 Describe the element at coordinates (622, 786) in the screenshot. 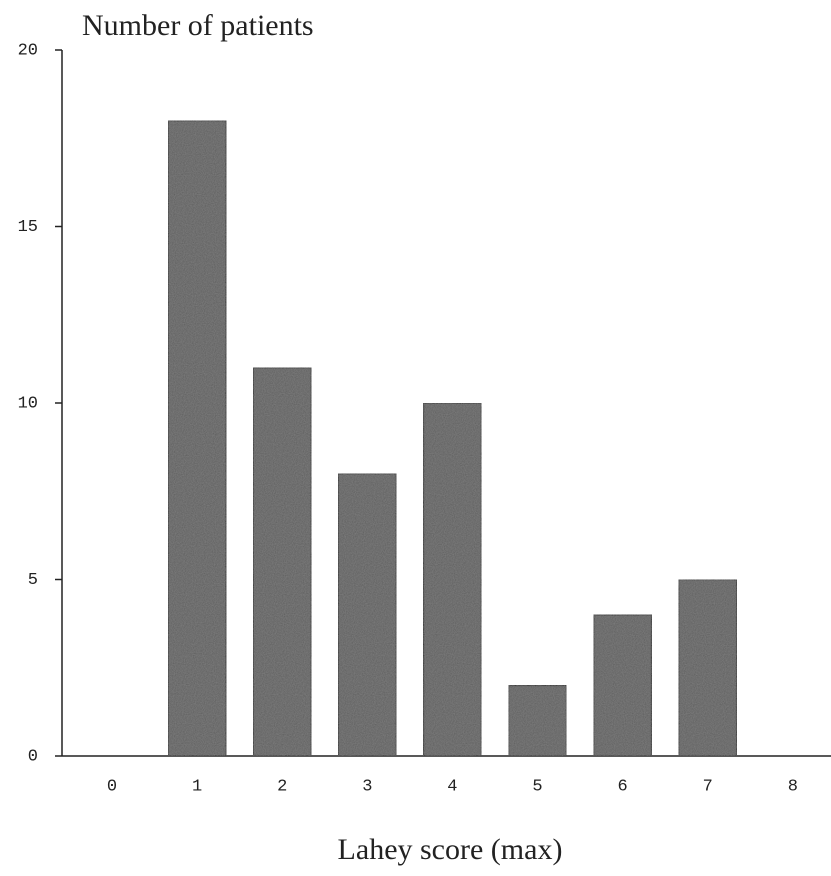

I see `x-tick-label: 6` at that location.